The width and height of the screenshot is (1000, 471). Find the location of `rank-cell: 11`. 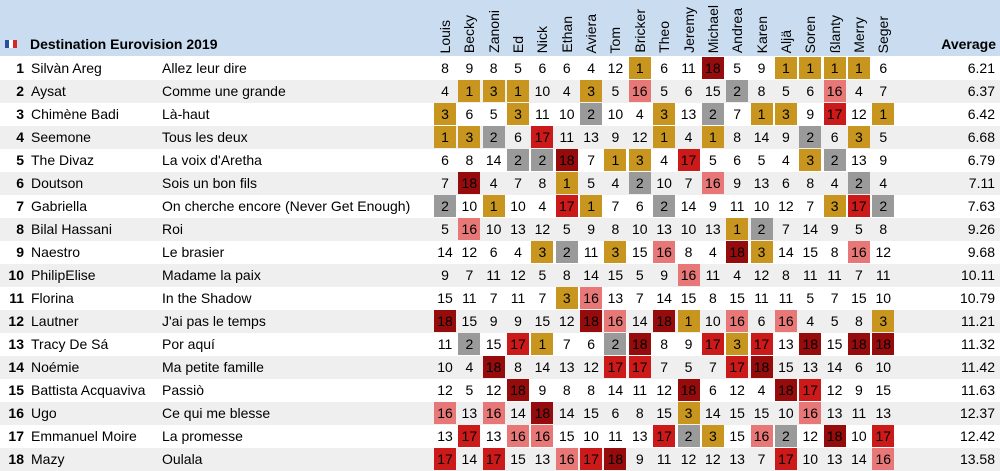

rank-cell: 11 is located at coordinates (16, 298).